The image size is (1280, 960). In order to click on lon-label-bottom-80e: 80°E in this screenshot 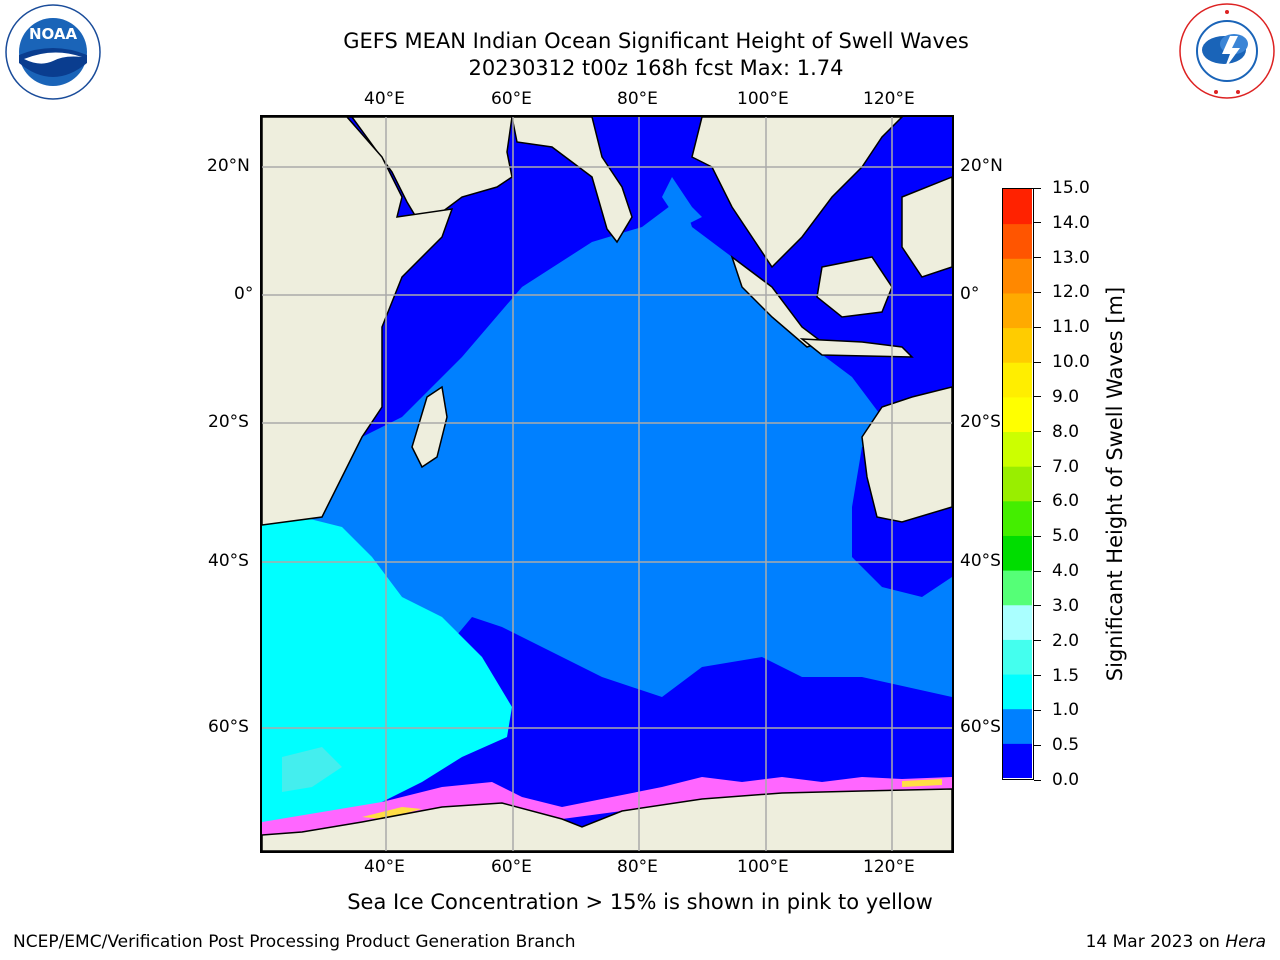, I will do `click(637, 867)`.